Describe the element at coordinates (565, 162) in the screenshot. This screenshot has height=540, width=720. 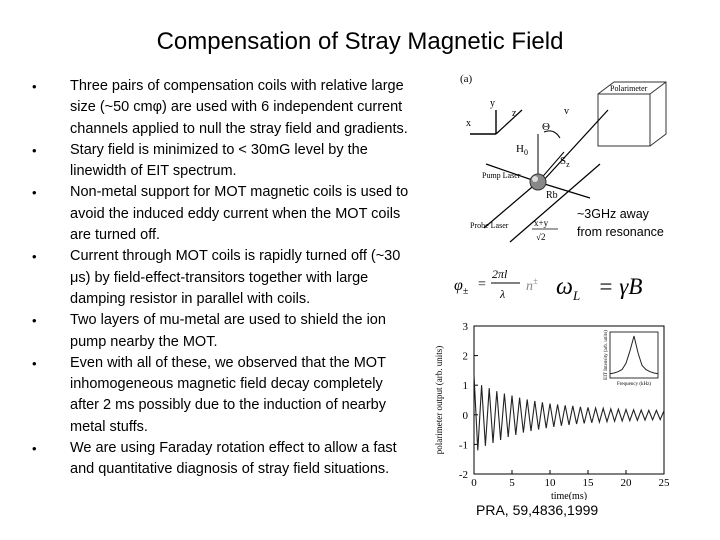
I see `sz-label: Sz` at that location.